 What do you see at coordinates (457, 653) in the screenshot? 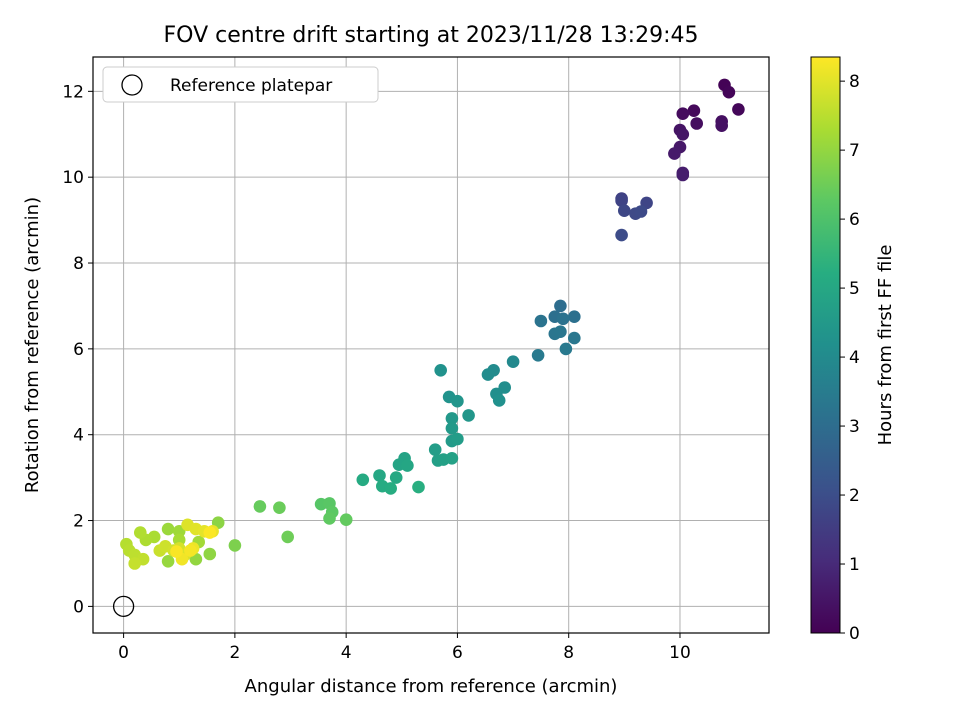
I see `x-tick-label: 6` at bounding box center [457, 653].